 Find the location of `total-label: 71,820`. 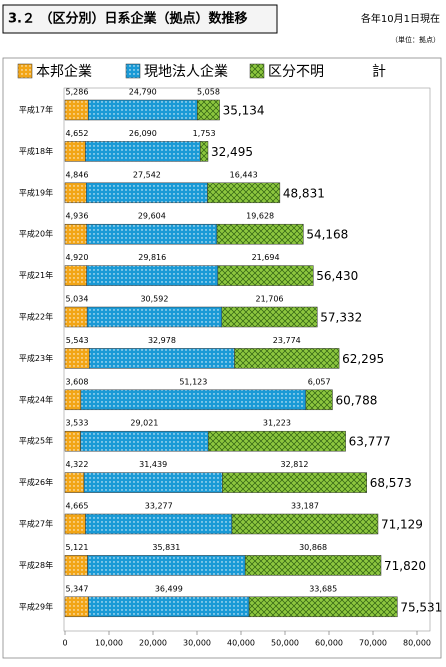

total-label: 71,820 is located at coordinates (405, 566).